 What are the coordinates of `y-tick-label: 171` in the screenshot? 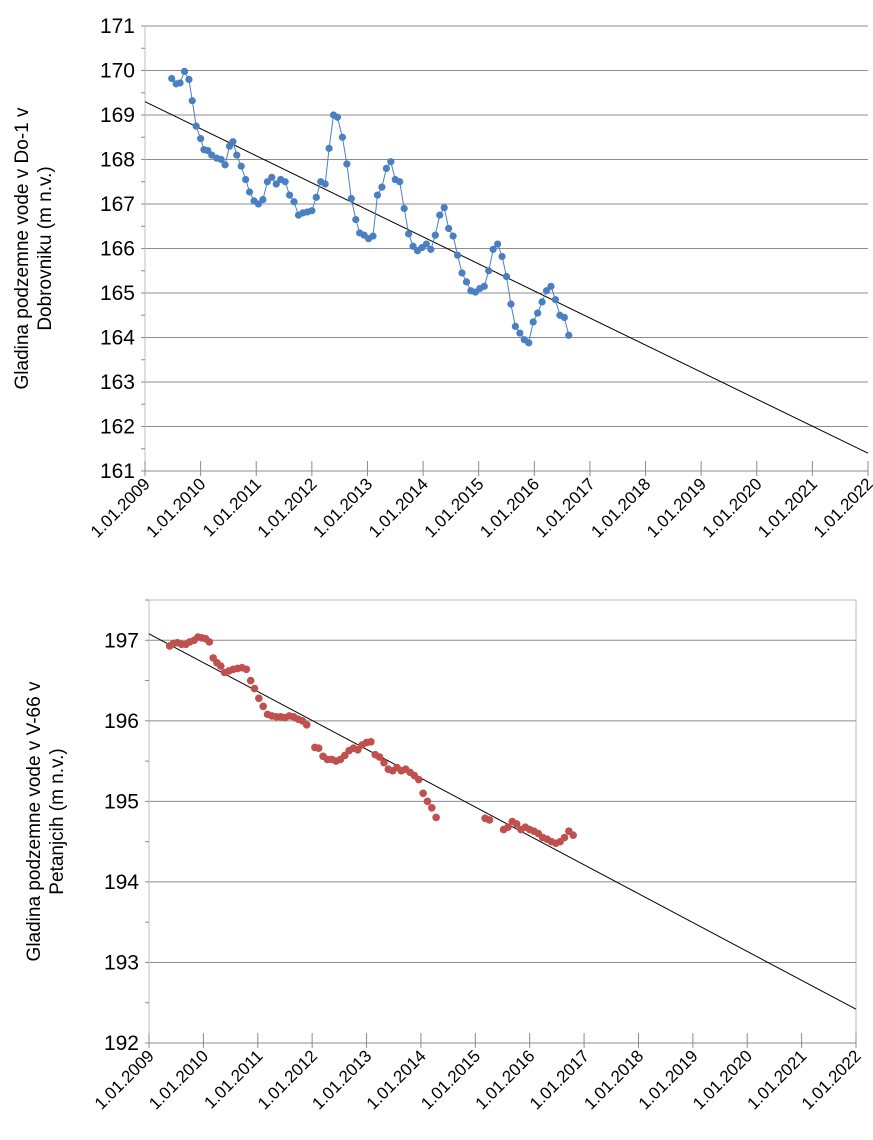 It's located at (117, 26).